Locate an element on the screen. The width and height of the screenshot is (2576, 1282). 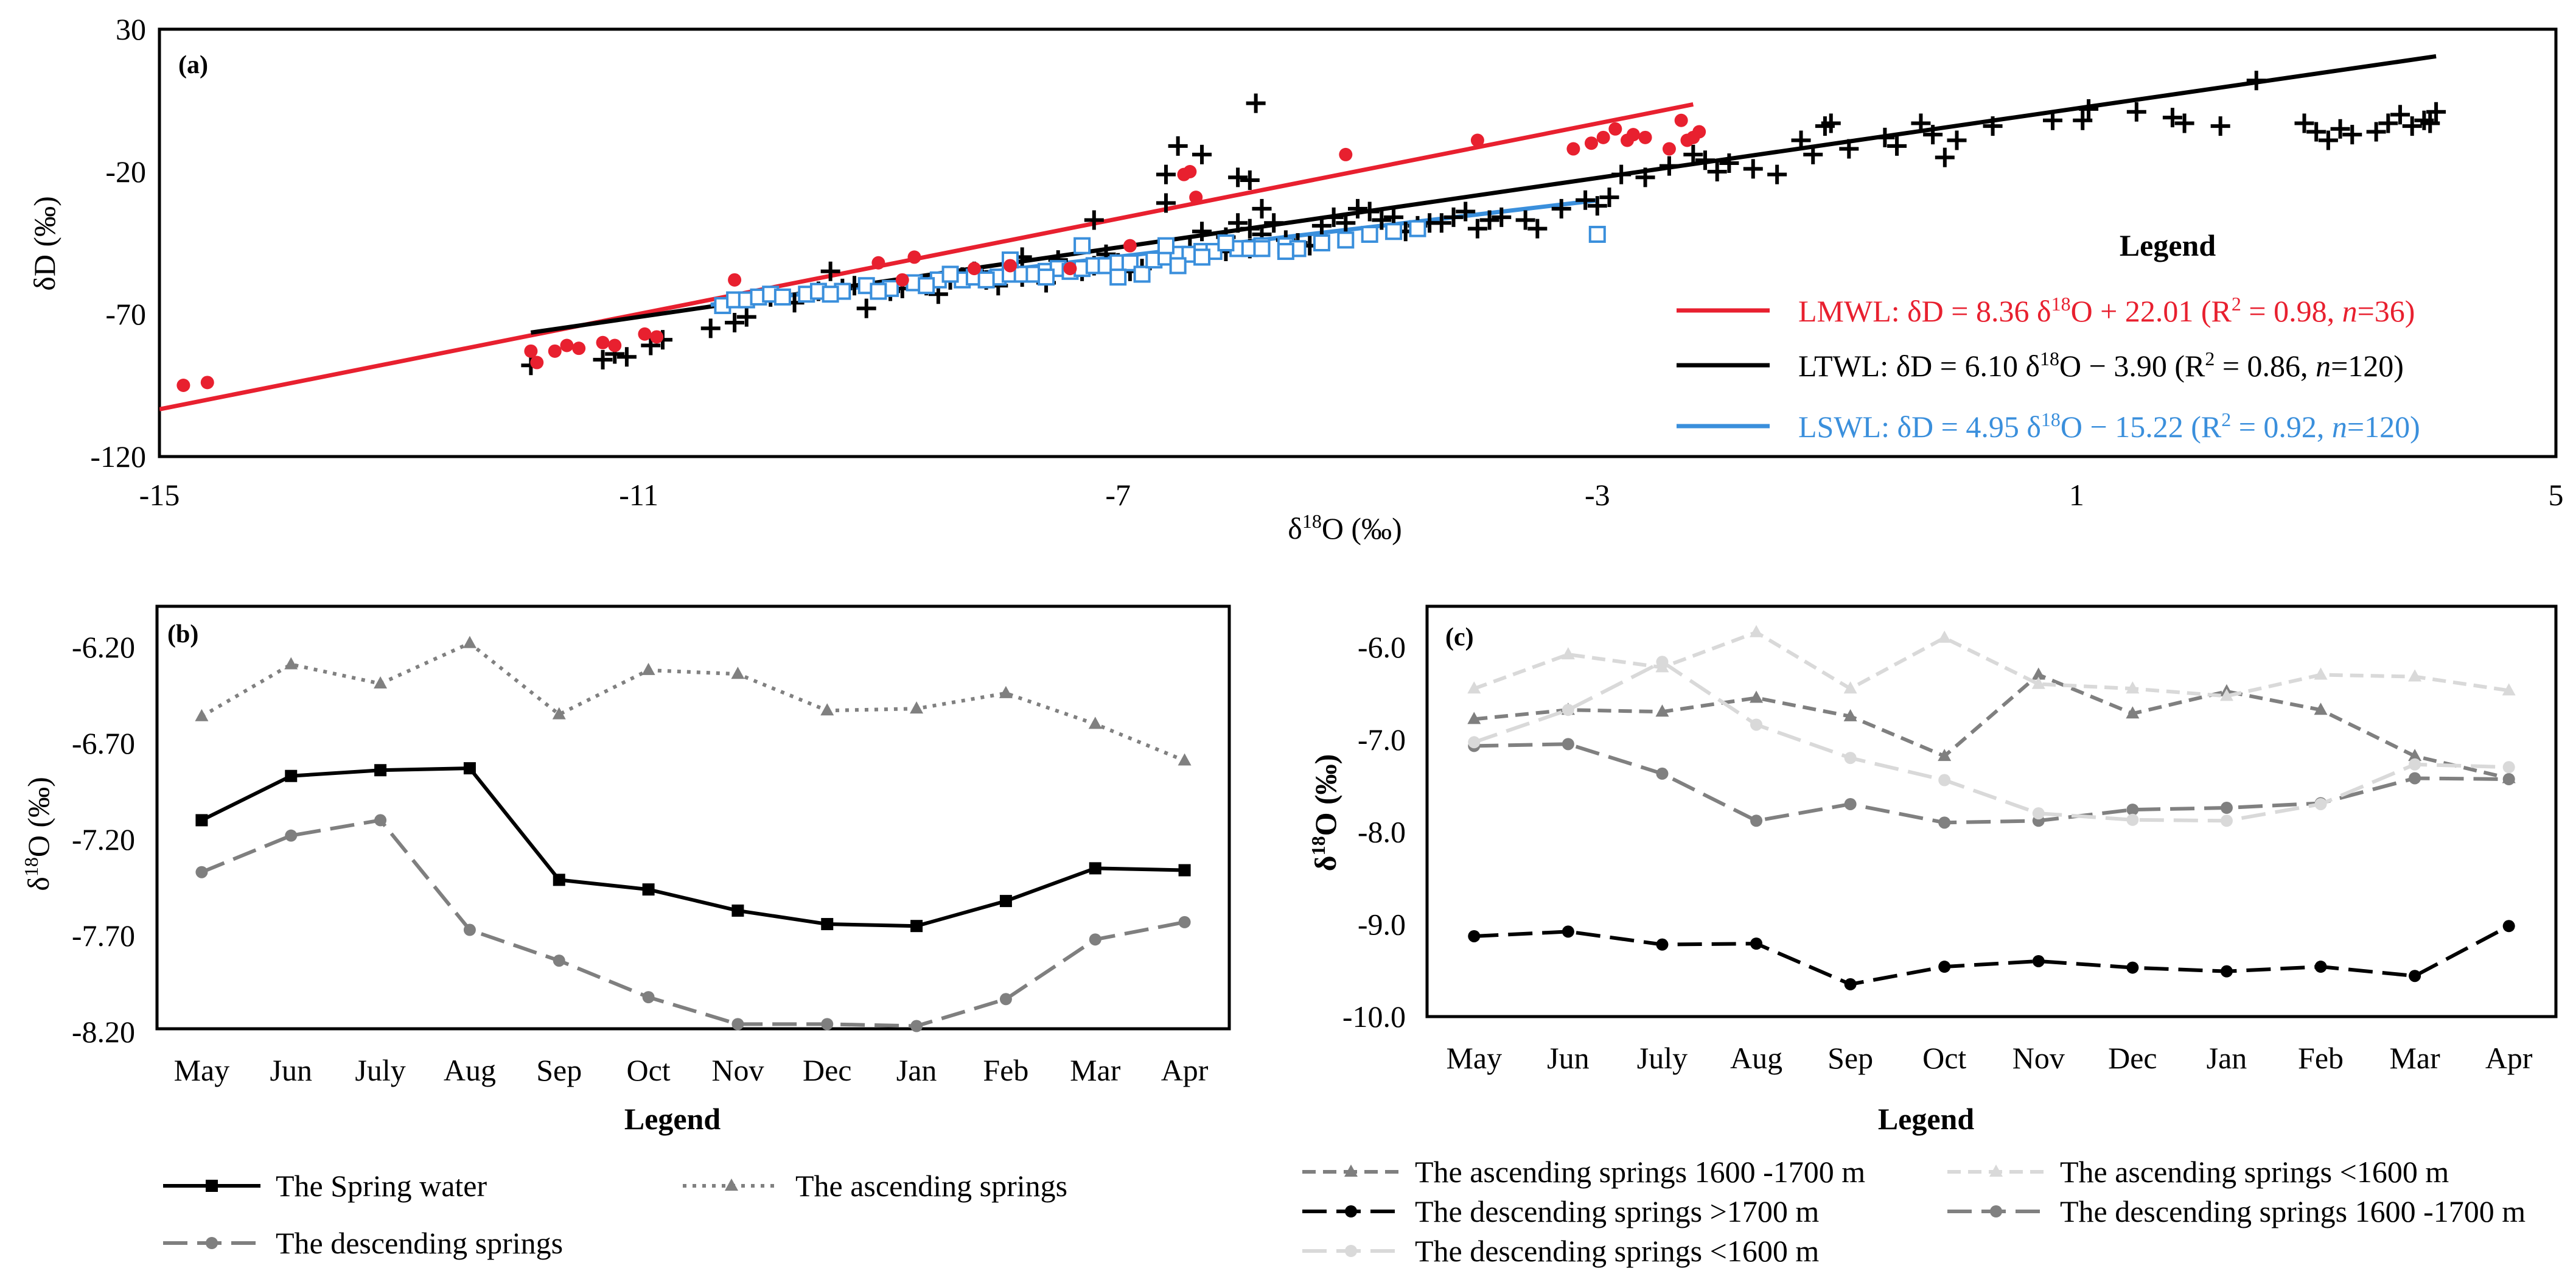
panel-b-frame is located at coordinates (693, 817).